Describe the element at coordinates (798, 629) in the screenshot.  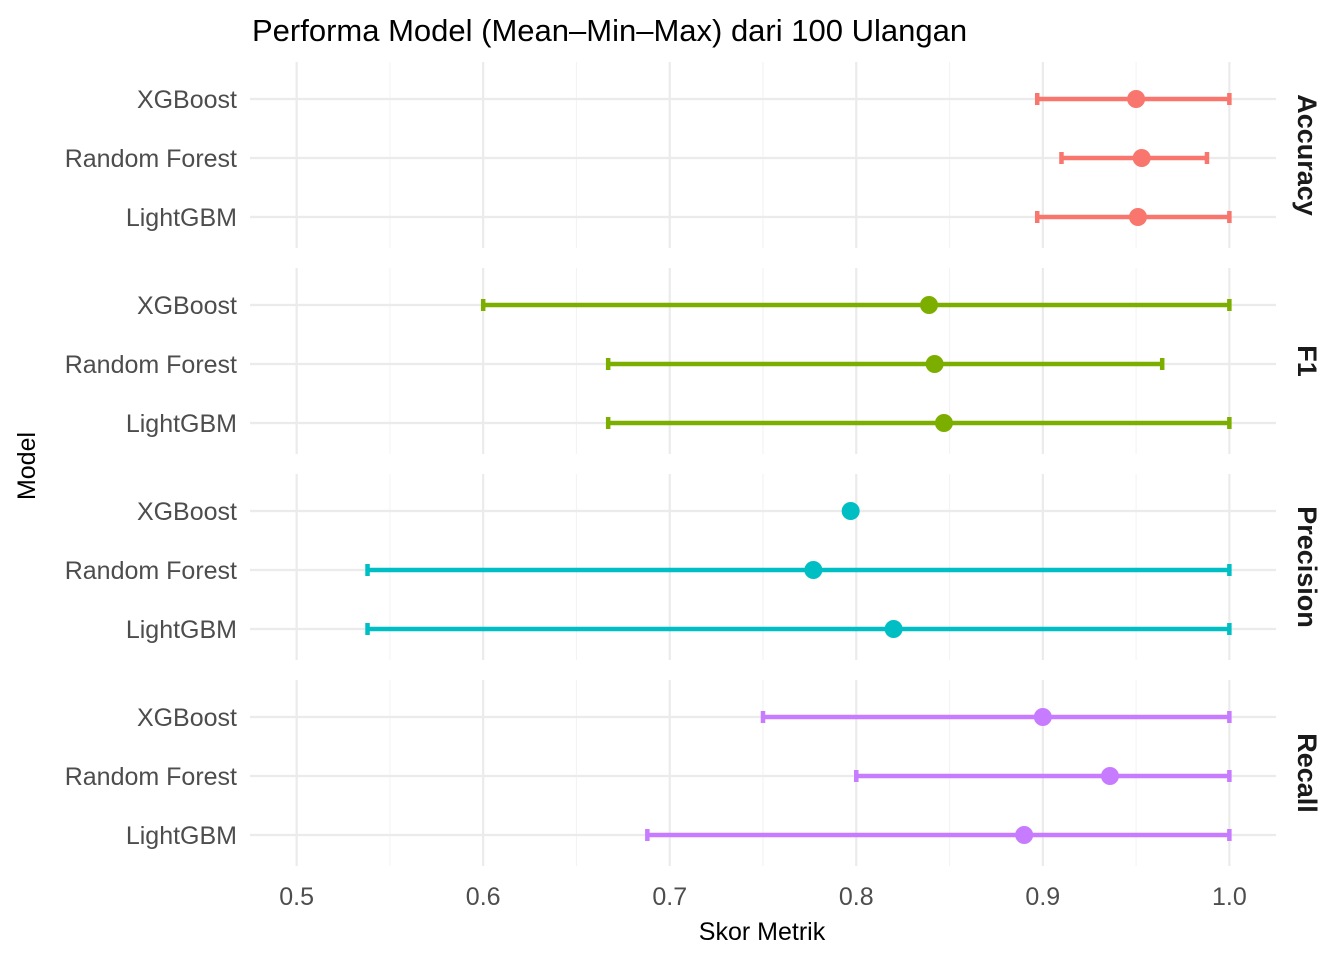
I see `errorbar-precision-lightgbm` at that location.